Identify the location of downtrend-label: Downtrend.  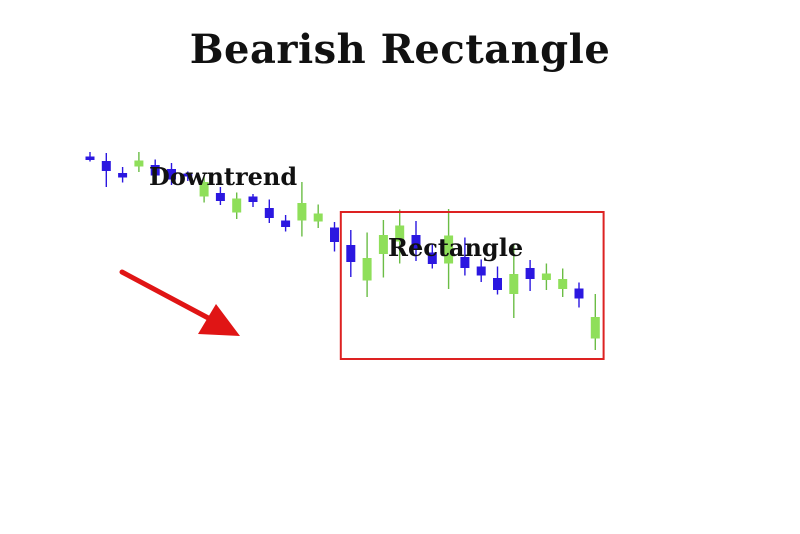
(223, 176).